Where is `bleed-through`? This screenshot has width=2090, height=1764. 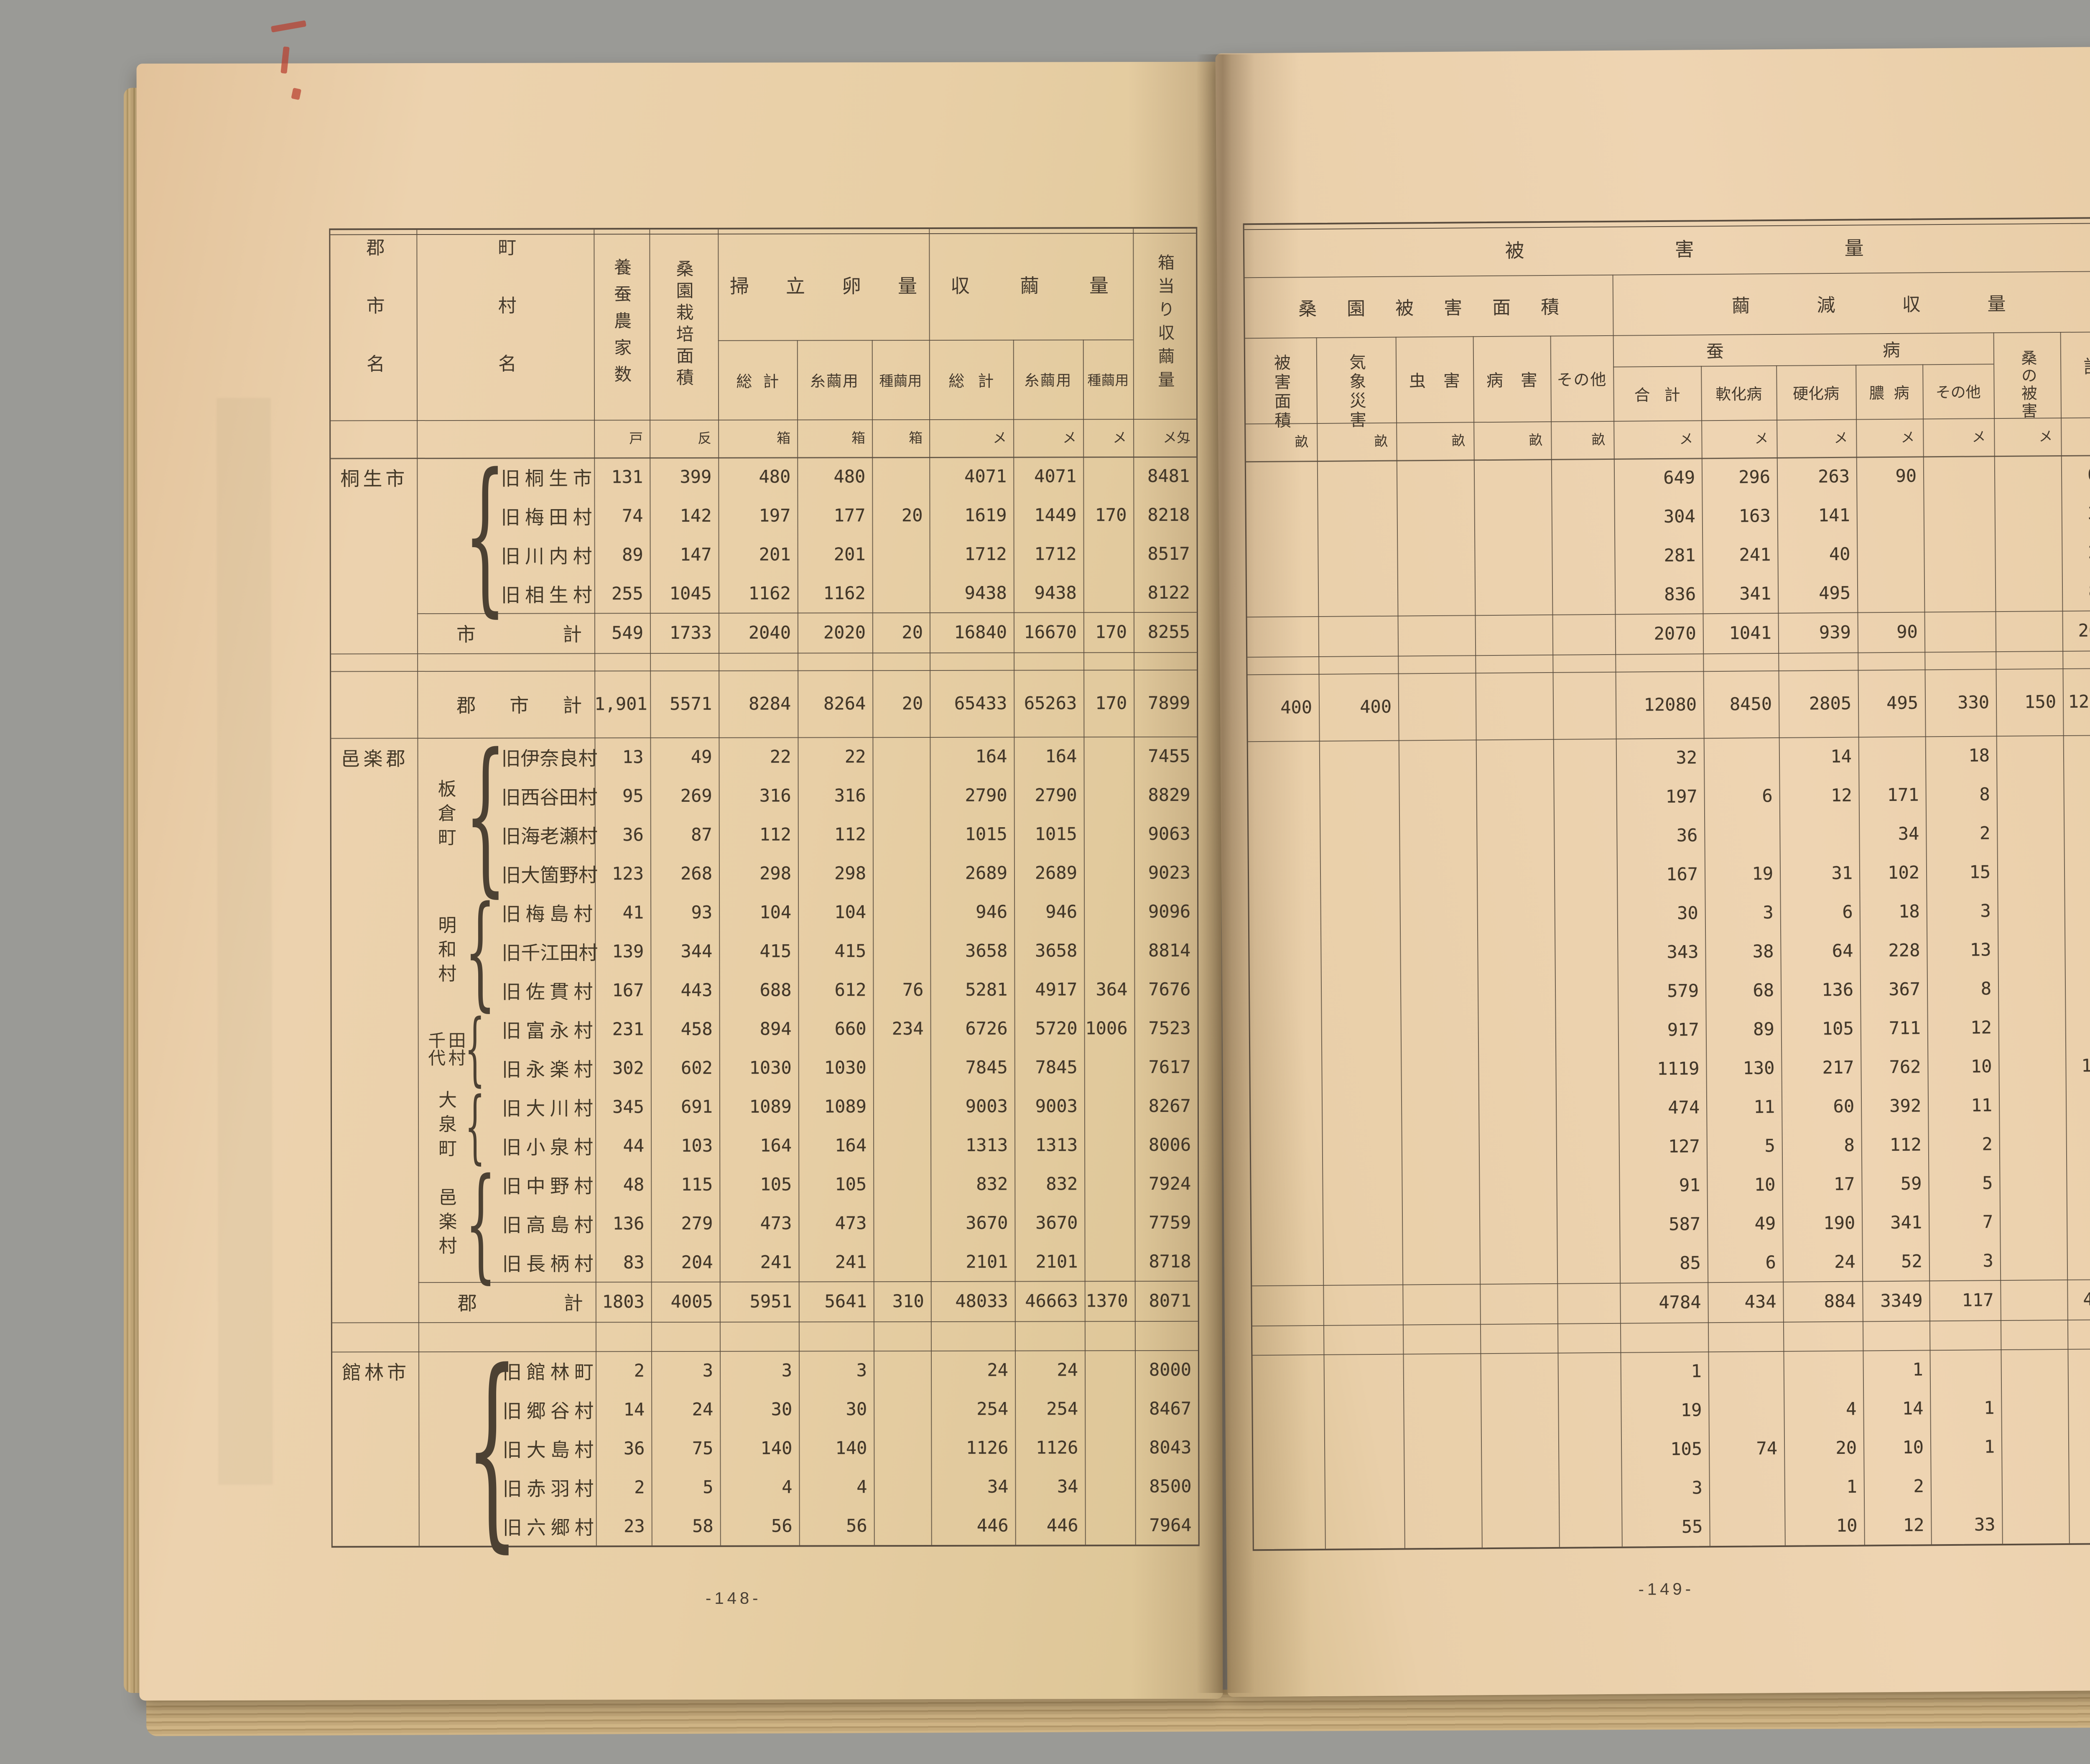
bleed-through is located at coordinates (244, 941).